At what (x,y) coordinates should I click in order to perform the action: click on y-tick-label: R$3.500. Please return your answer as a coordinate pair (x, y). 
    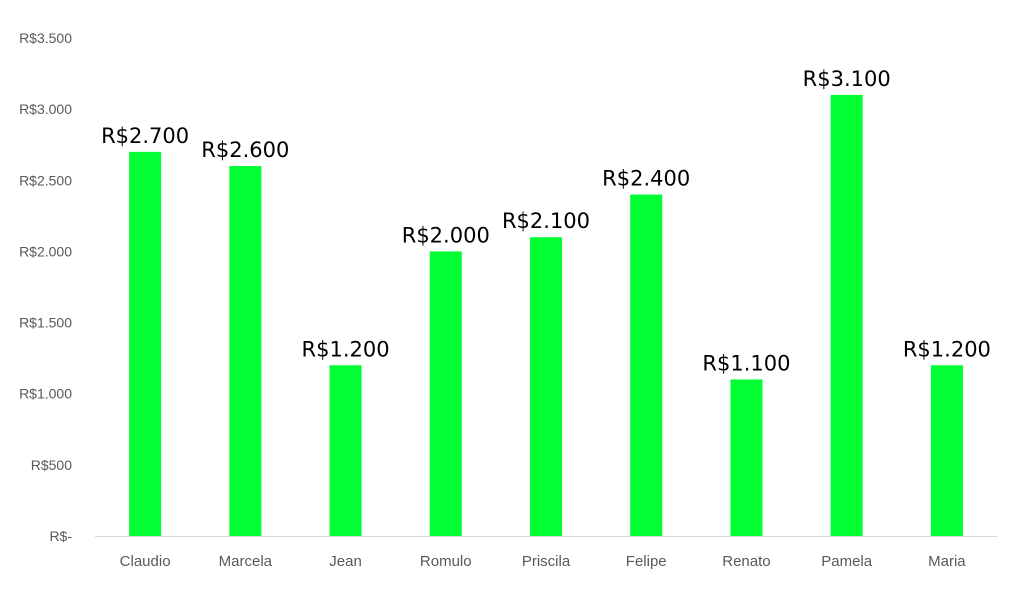
    Looking at the image, I should click on (45, 38).